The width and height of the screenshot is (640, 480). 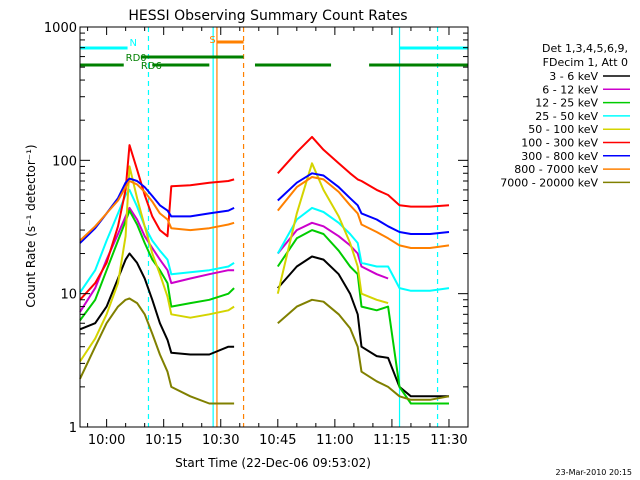 What do you see at coordinates (585, 62) in the screenshot?
I see `legend-header-line2: FDecim 1, Att 0` at bounding box center [585, 62].